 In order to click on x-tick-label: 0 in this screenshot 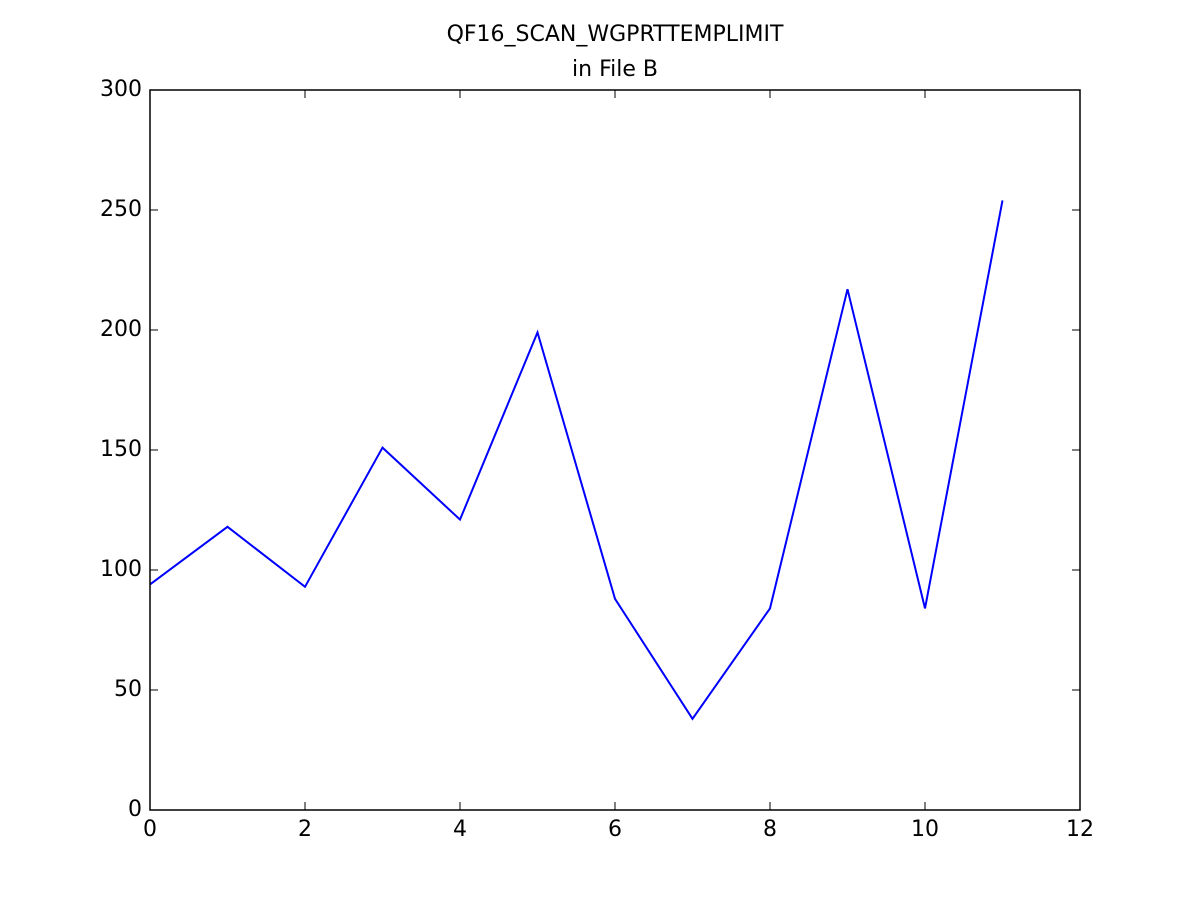, I will do `click(150, 829)`.